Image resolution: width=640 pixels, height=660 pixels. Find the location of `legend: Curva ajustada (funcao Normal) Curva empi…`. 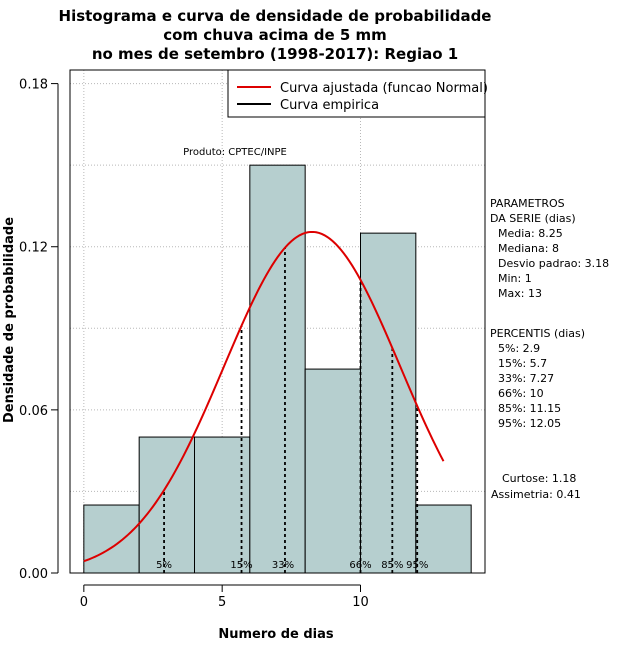

legend: Curva ajustada (funcao Normal) Curva empi… is located at coordinates (357, 93).